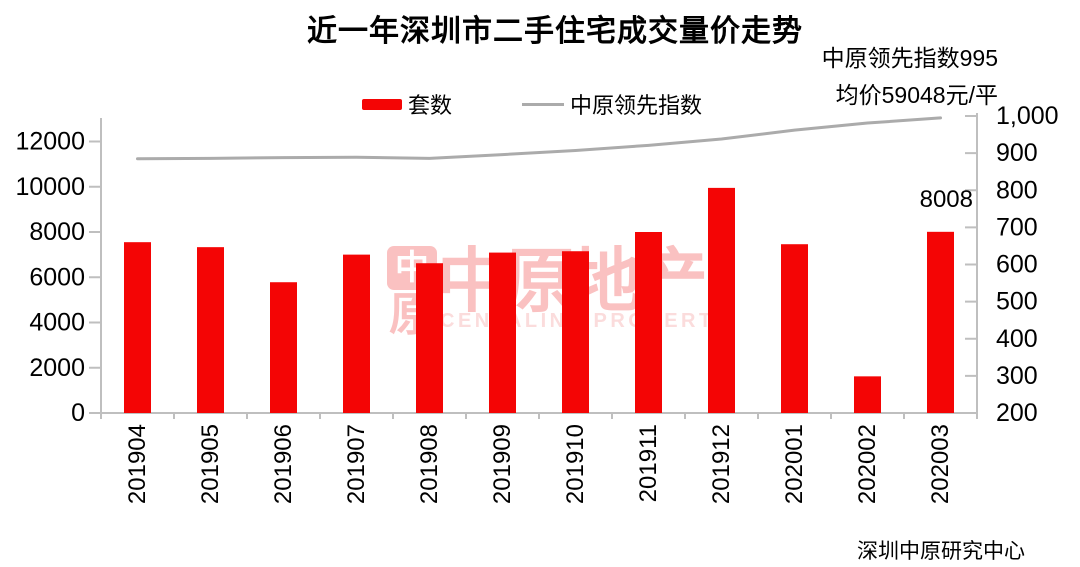 Image resolution: width=1080 pixels, height=567 pixels. What do you see at coordinates (867, 464) in the screenshot?
I see `x-axis-label: 202002` at bounding box center [867, 464].